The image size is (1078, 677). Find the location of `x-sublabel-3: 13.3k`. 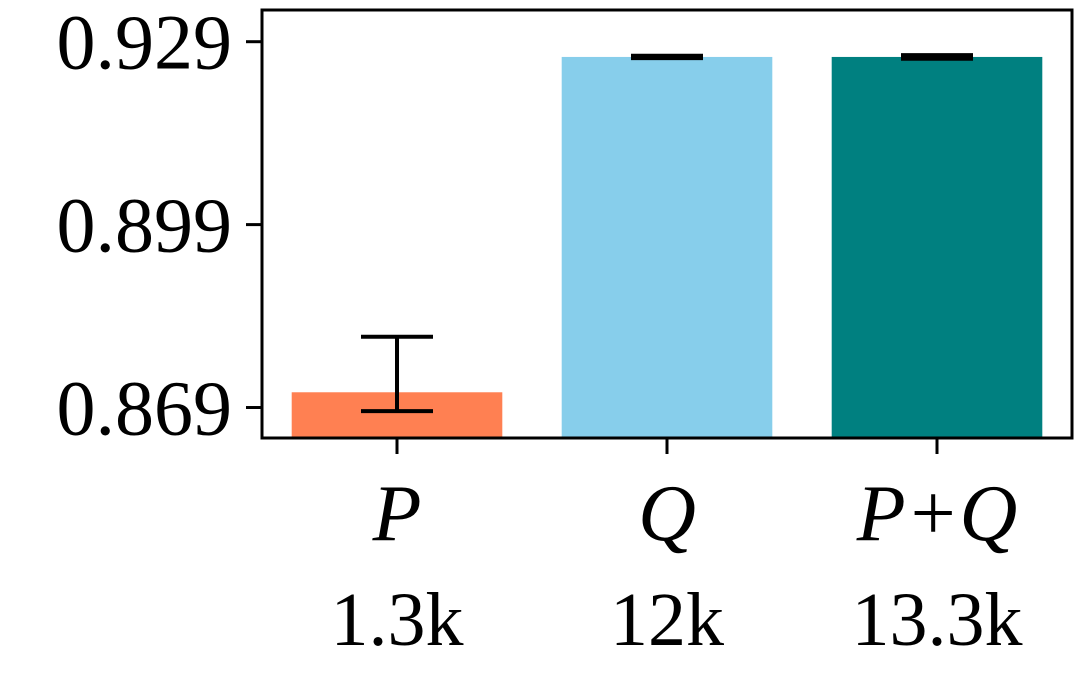

x-sublabel-3: 13.3k is located at coordinates (937, 620).